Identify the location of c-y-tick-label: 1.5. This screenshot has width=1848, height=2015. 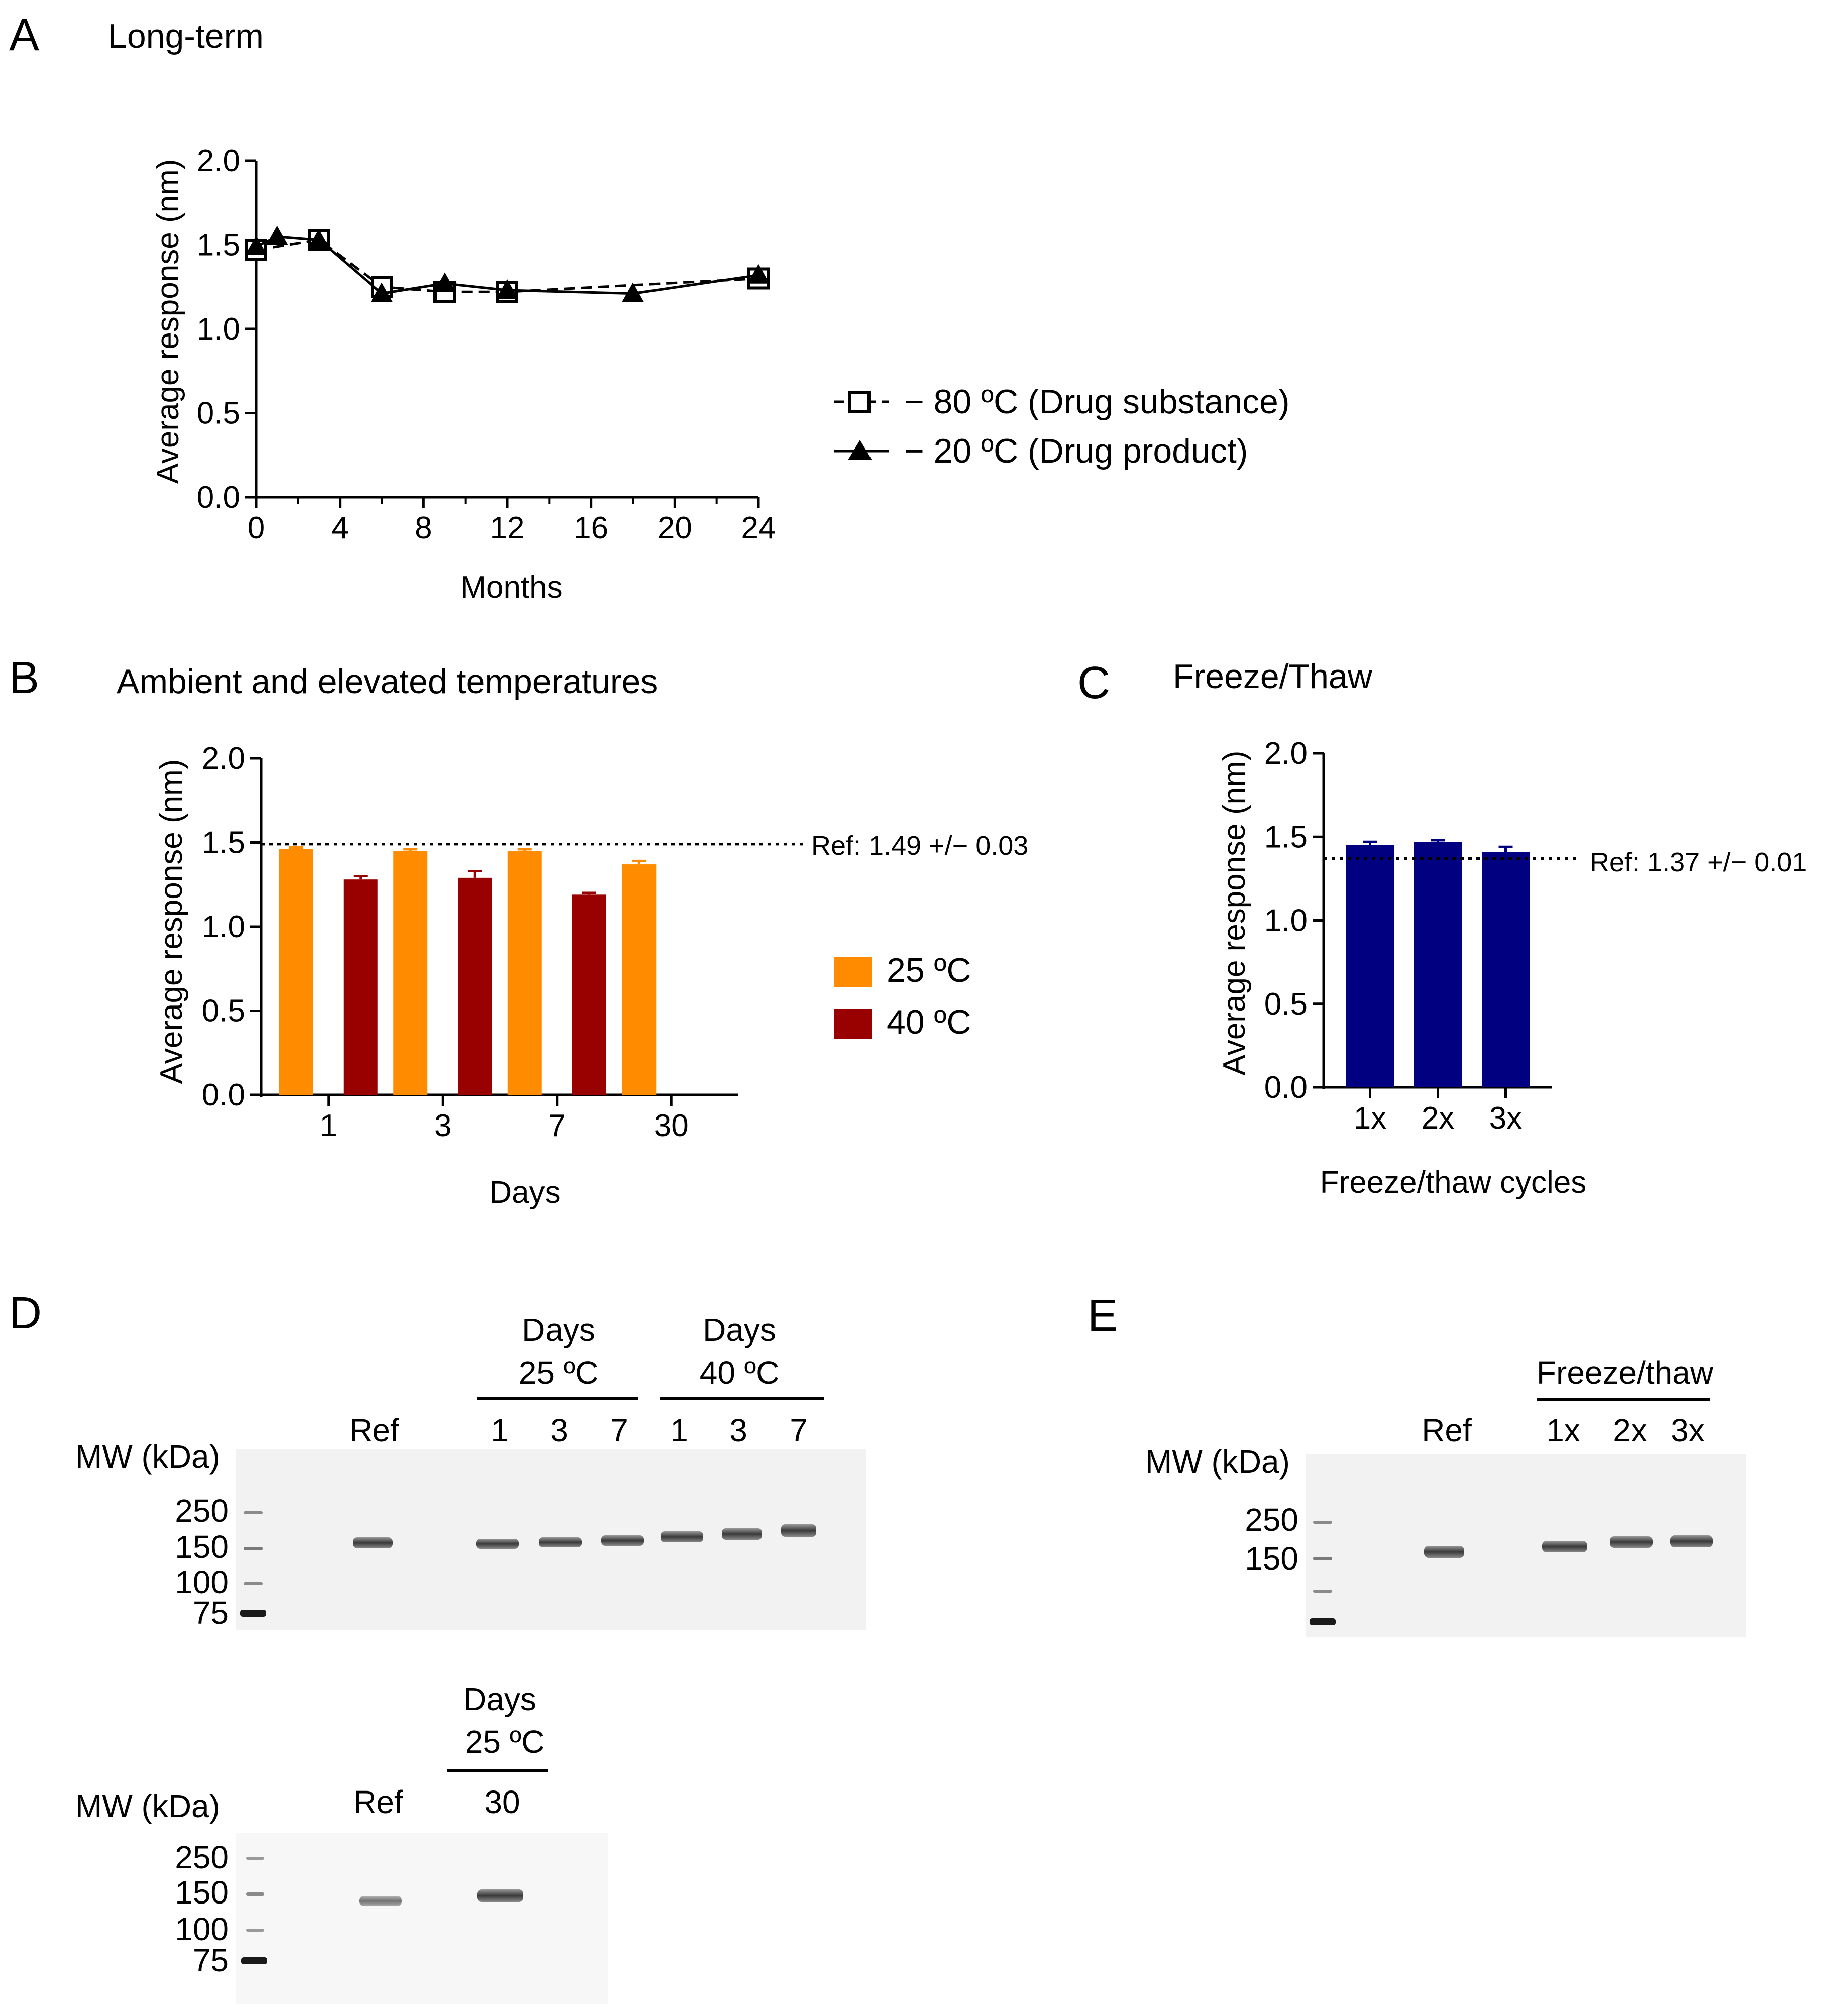
(1286, 837).